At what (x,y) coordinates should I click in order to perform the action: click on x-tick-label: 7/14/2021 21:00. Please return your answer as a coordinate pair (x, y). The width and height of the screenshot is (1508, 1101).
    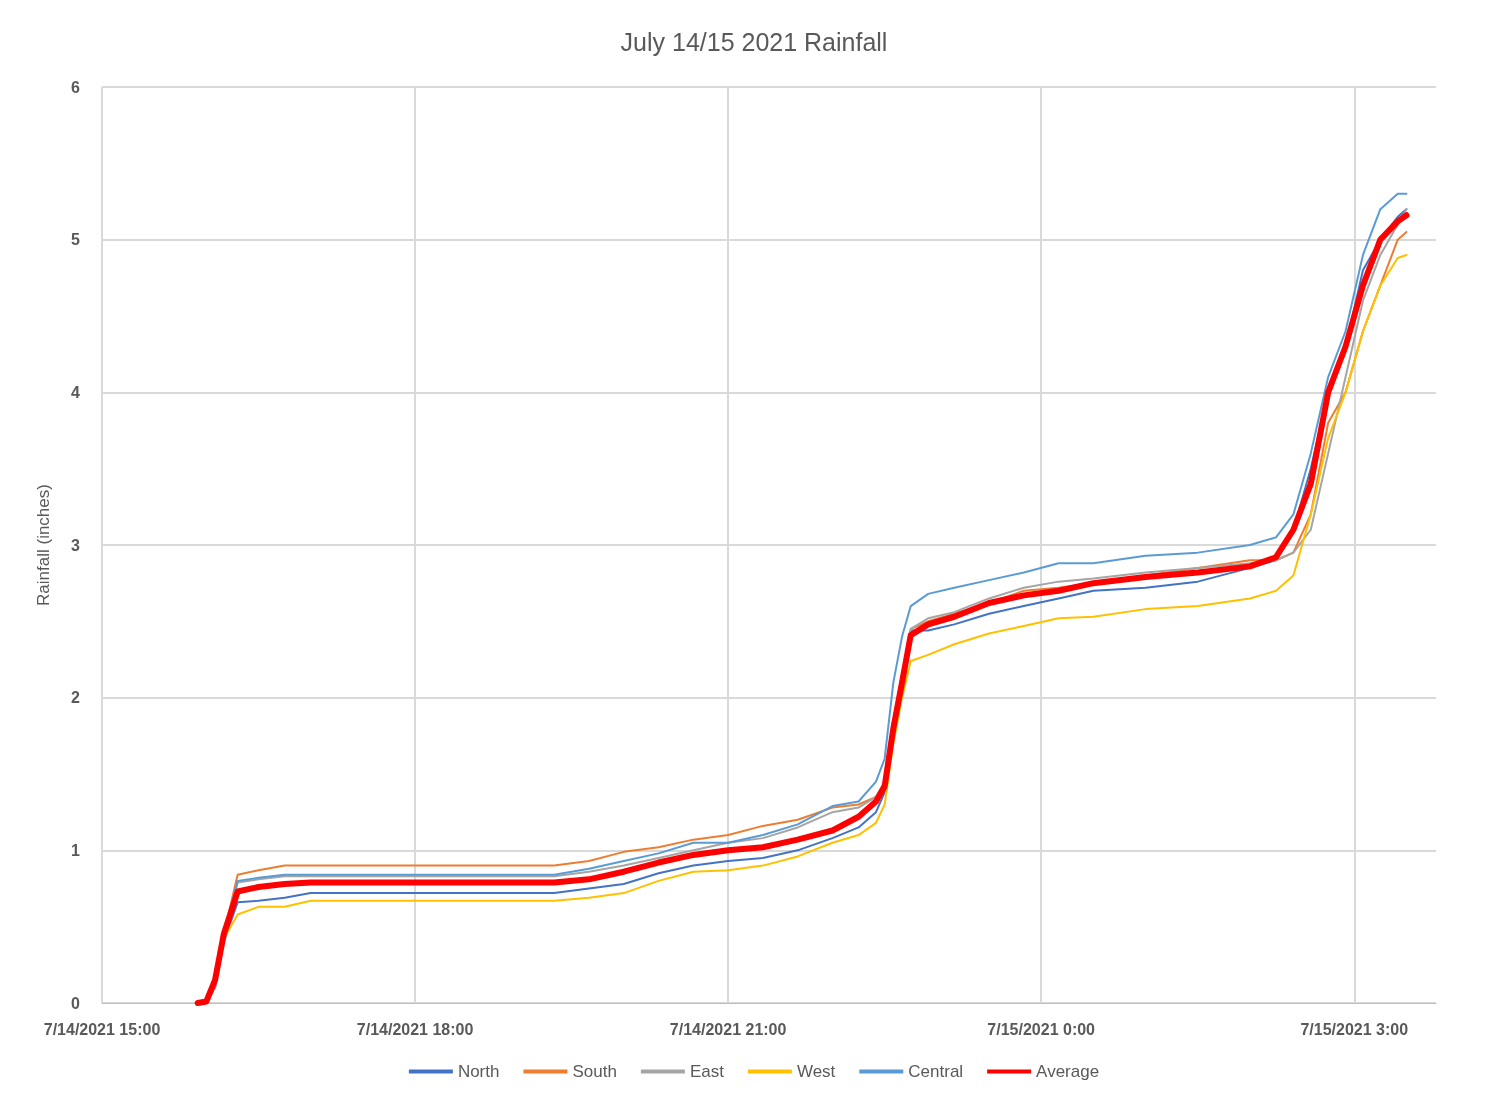
    Looking at the image, I should click on (728, 1029).